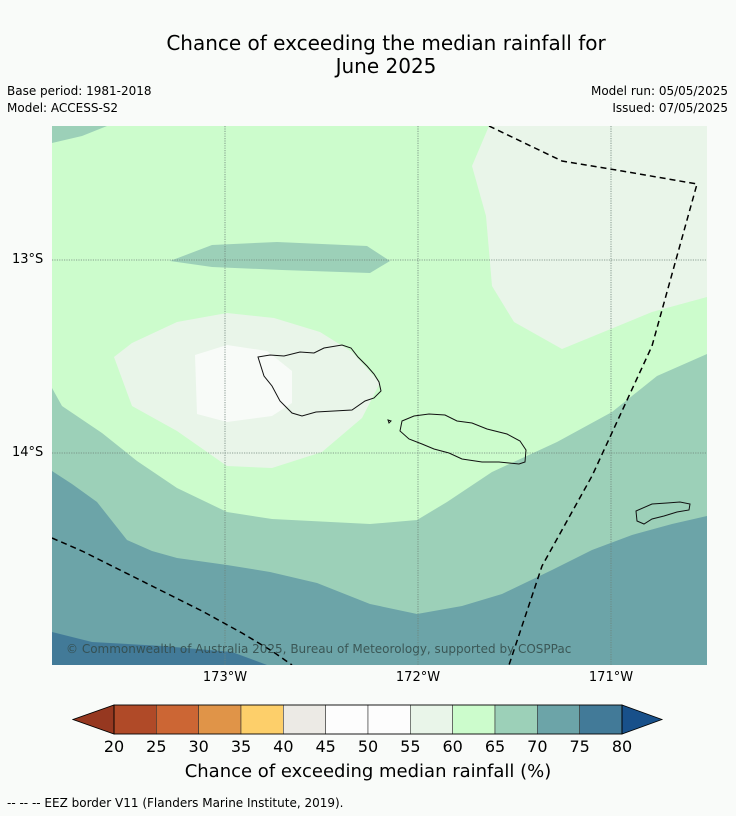 The height and width of the screenshot is (816, 736). Describe the element at coordinates (622, 746) in the screenshot. I see `colorbar-tick-label: 80` at that location.